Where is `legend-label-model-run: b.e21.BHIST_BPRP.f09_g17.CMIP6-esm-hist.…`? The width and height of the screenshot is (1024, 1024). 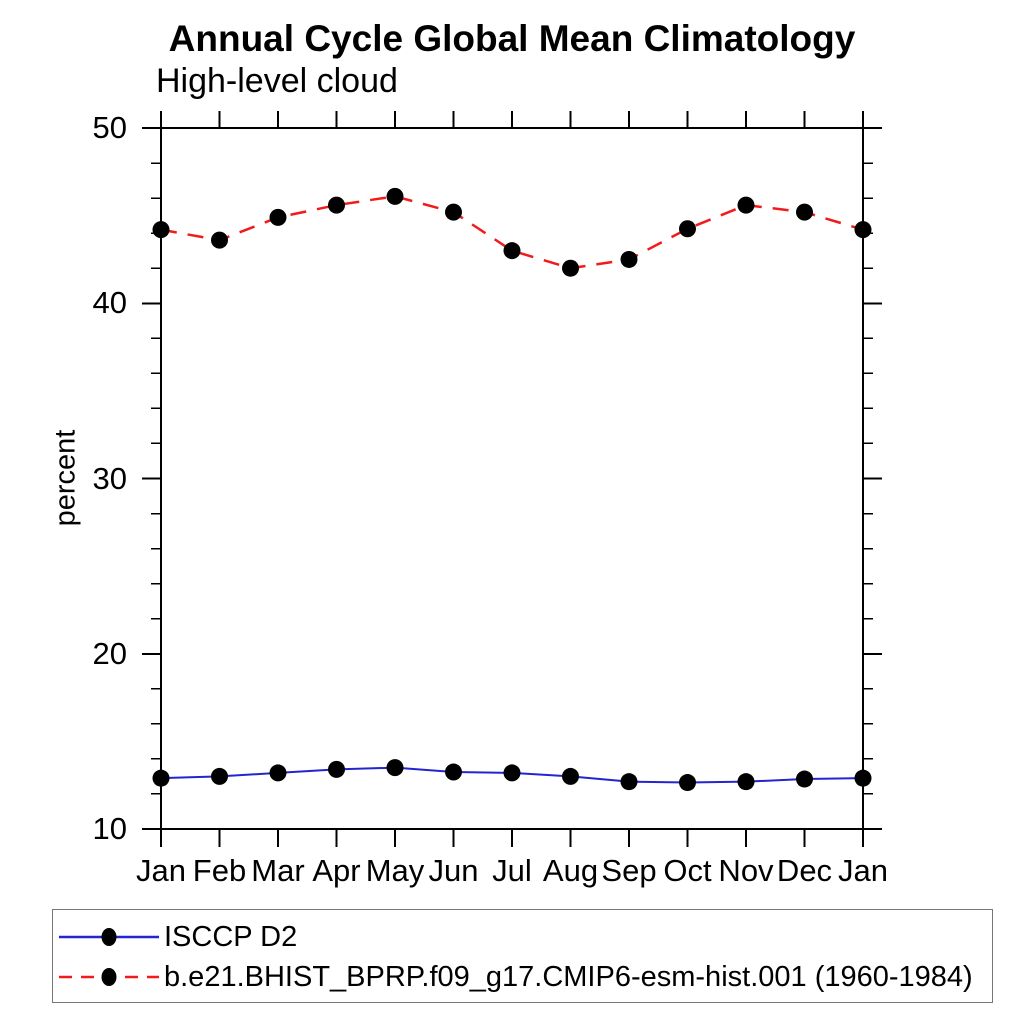
legend-label-model-run: b.e21.BHIST_BPRP.f09_g17.CMIP6-esm-hist.… is located at coordinates (568, 976).